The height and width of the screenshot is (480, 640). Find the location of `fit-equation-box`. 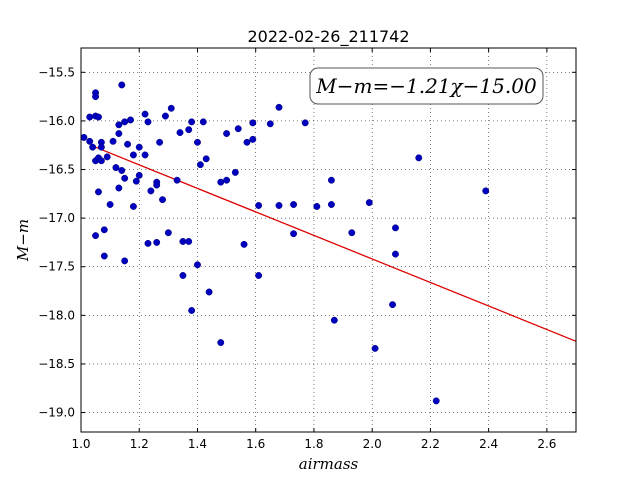

fit-equation-box is located at coordinates (426, 86).